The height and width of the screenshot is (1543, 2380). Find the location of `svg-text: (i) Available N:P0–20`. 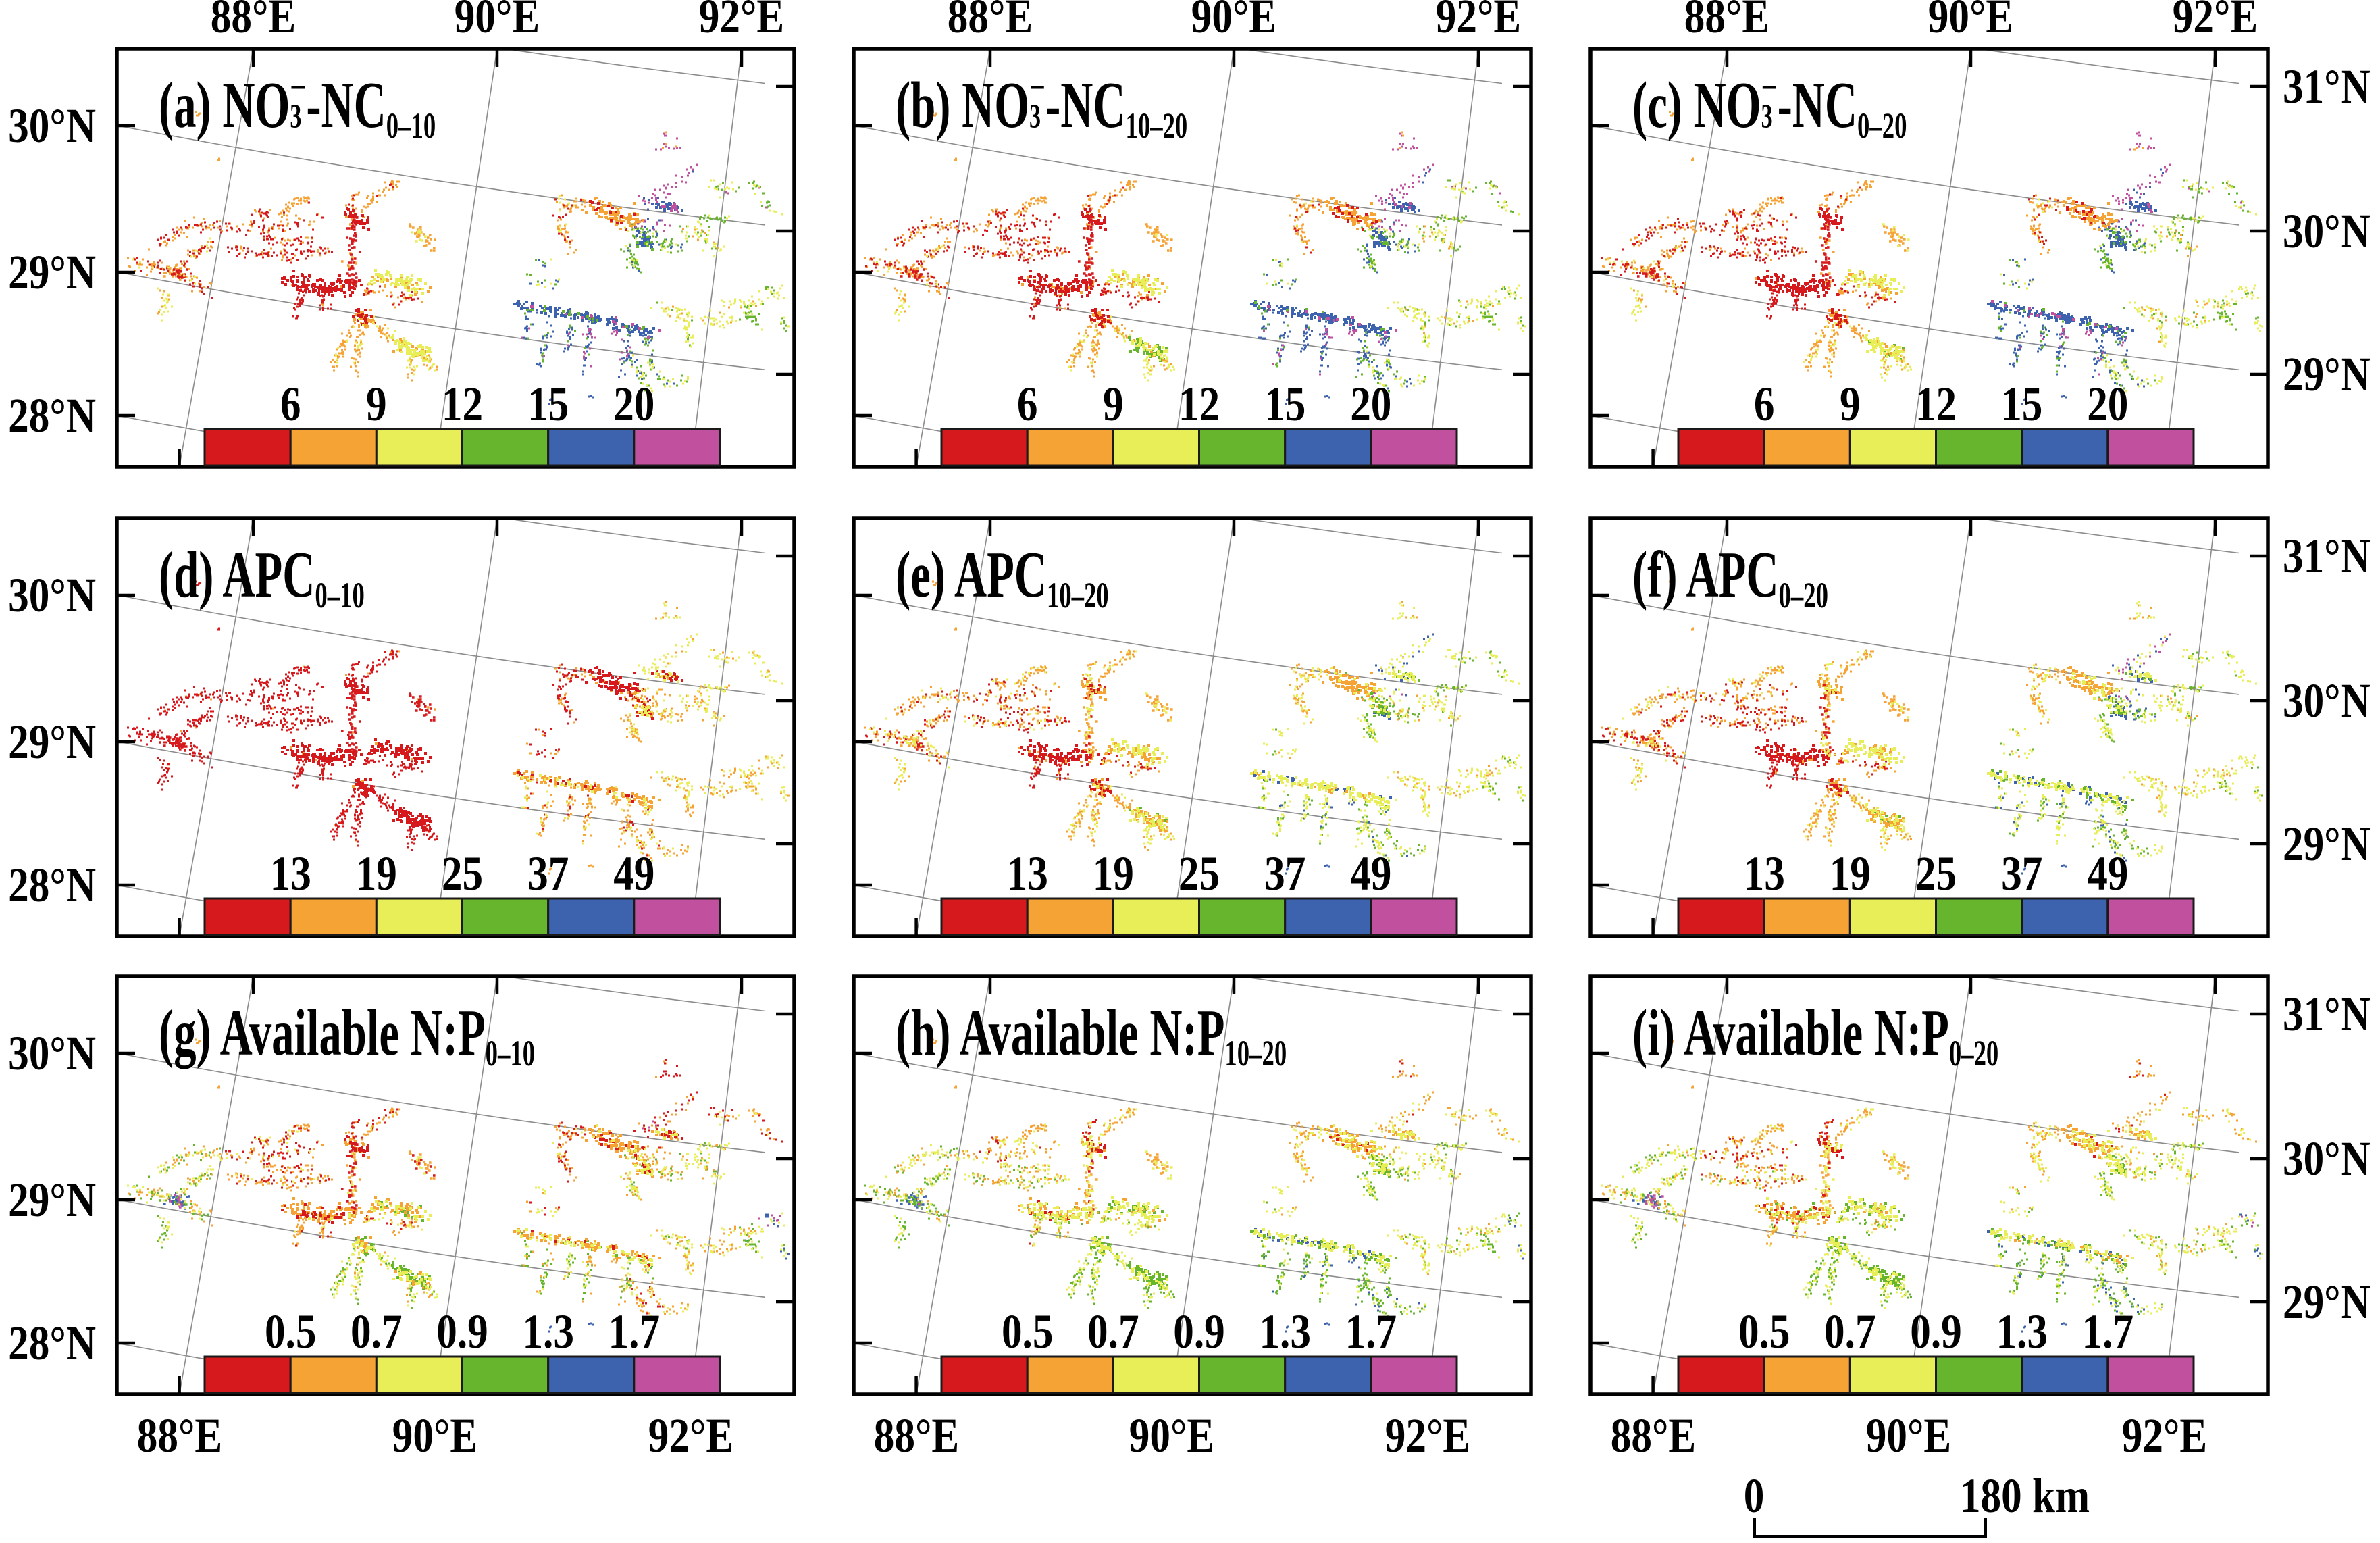

svg-text: (i) Available N:P0–20 is located at coordinates (1815, 1035).